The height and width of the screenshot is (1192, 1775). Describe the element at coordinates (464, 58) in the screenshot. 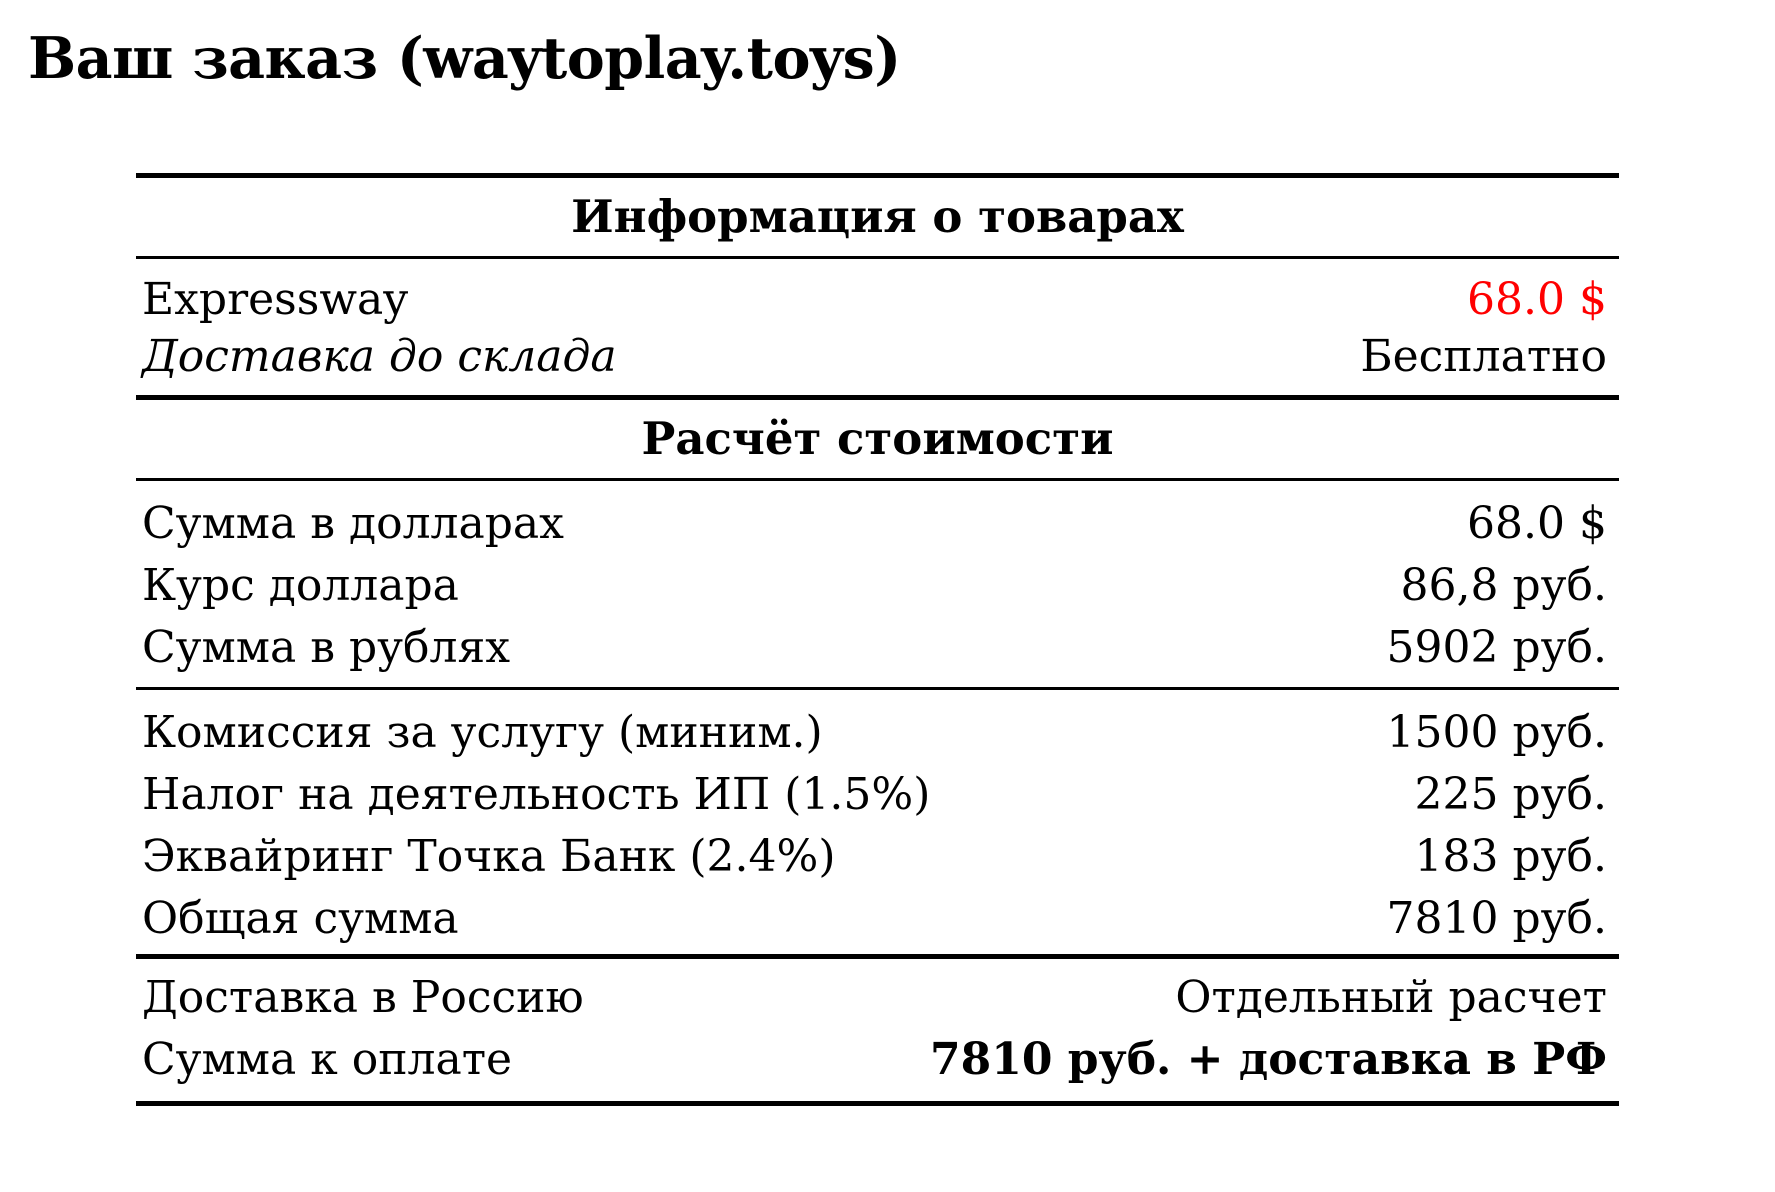

I see `page-title: Ваш заказ (waytoplay.toys)` at that location.